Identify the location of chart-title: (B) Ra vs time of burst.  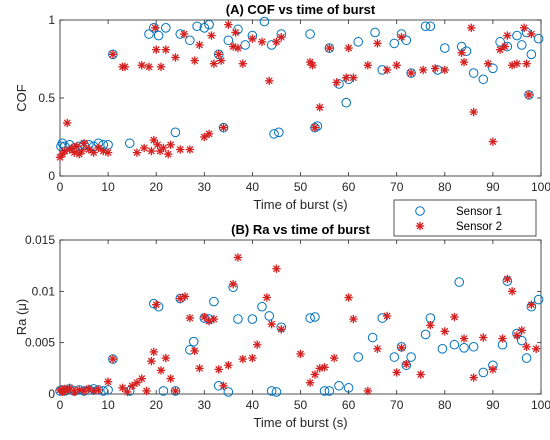
(300, 229).